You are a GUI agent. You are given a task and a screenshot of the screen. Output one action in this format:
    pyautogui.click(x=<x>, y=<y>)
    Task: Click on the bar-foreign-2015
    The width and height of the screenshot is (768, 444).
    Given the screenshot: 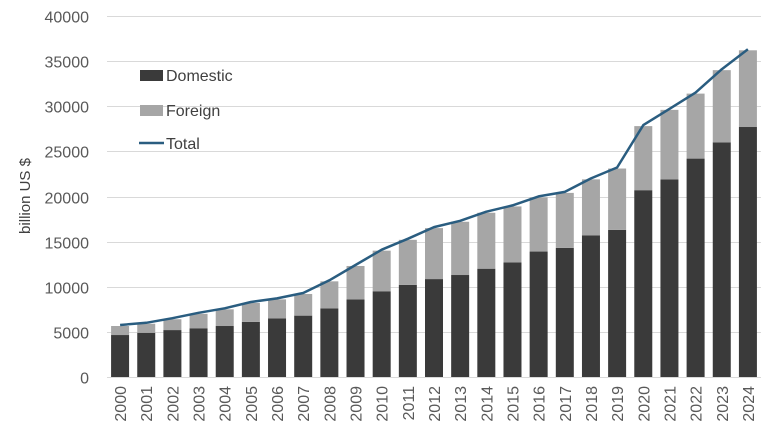 What is the action you would take?
    pyautogui.click(x=512, y=234)
    